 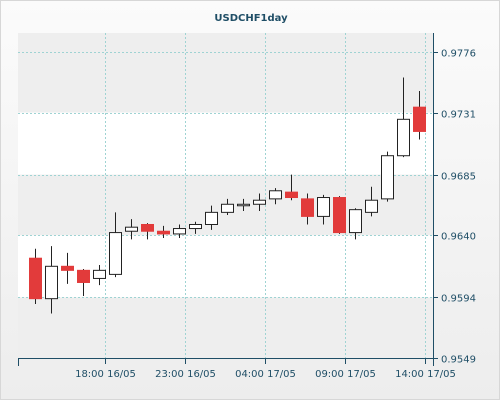 I want to click on x-tick-label-4: 14:00 17/05, so click(x=425, y=374).